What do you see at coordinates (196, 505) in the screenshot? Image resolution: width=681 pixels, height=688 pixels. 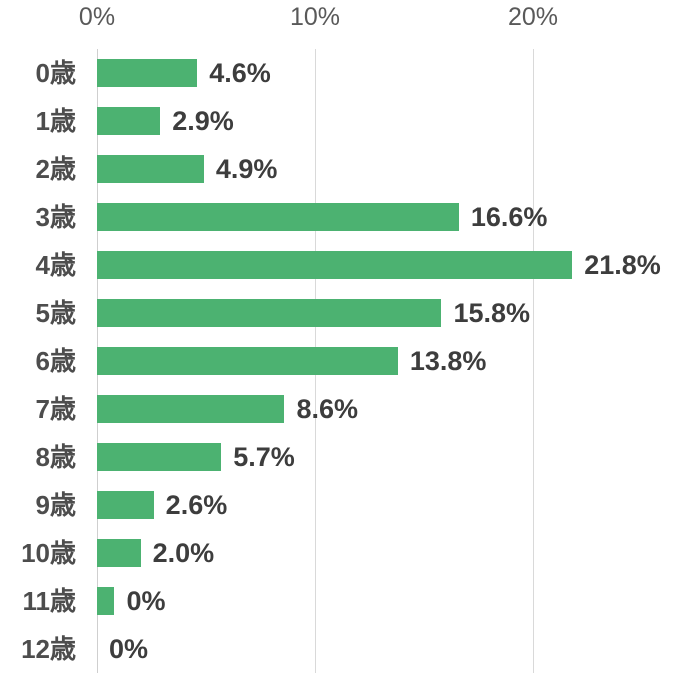 I see `value-label: 2.6%` at bounding box center [196, 505].